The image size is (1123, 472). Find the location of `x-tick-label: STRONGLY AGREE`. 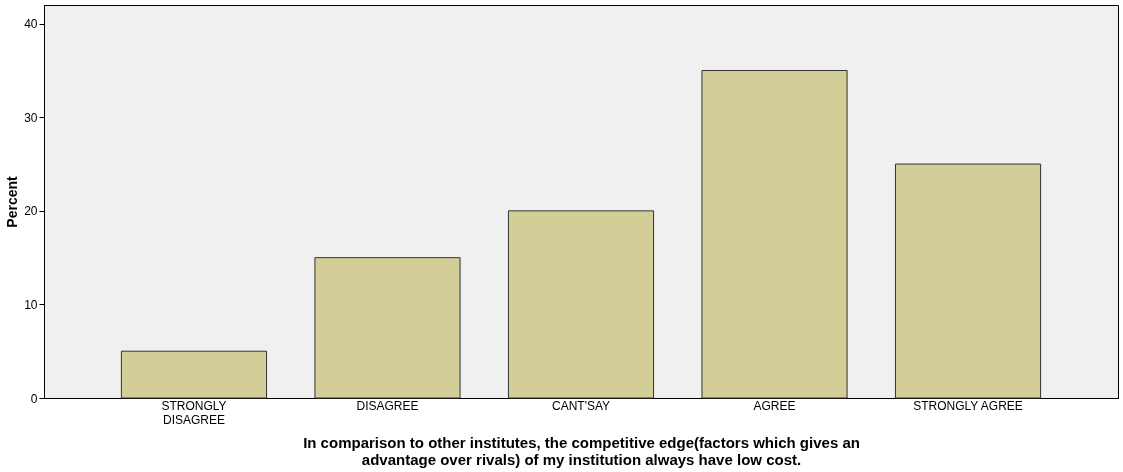

x-tick-label: STRONGLY AGREE is located at coordinates (968, 405).